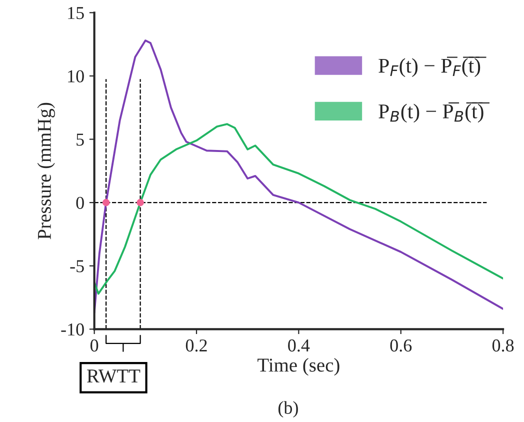 This screenshot has width=524, height=422. What do you see at coordinates (288, 409) in the screenshot?
I see `text: (b)` at bounding box center [288, 409].